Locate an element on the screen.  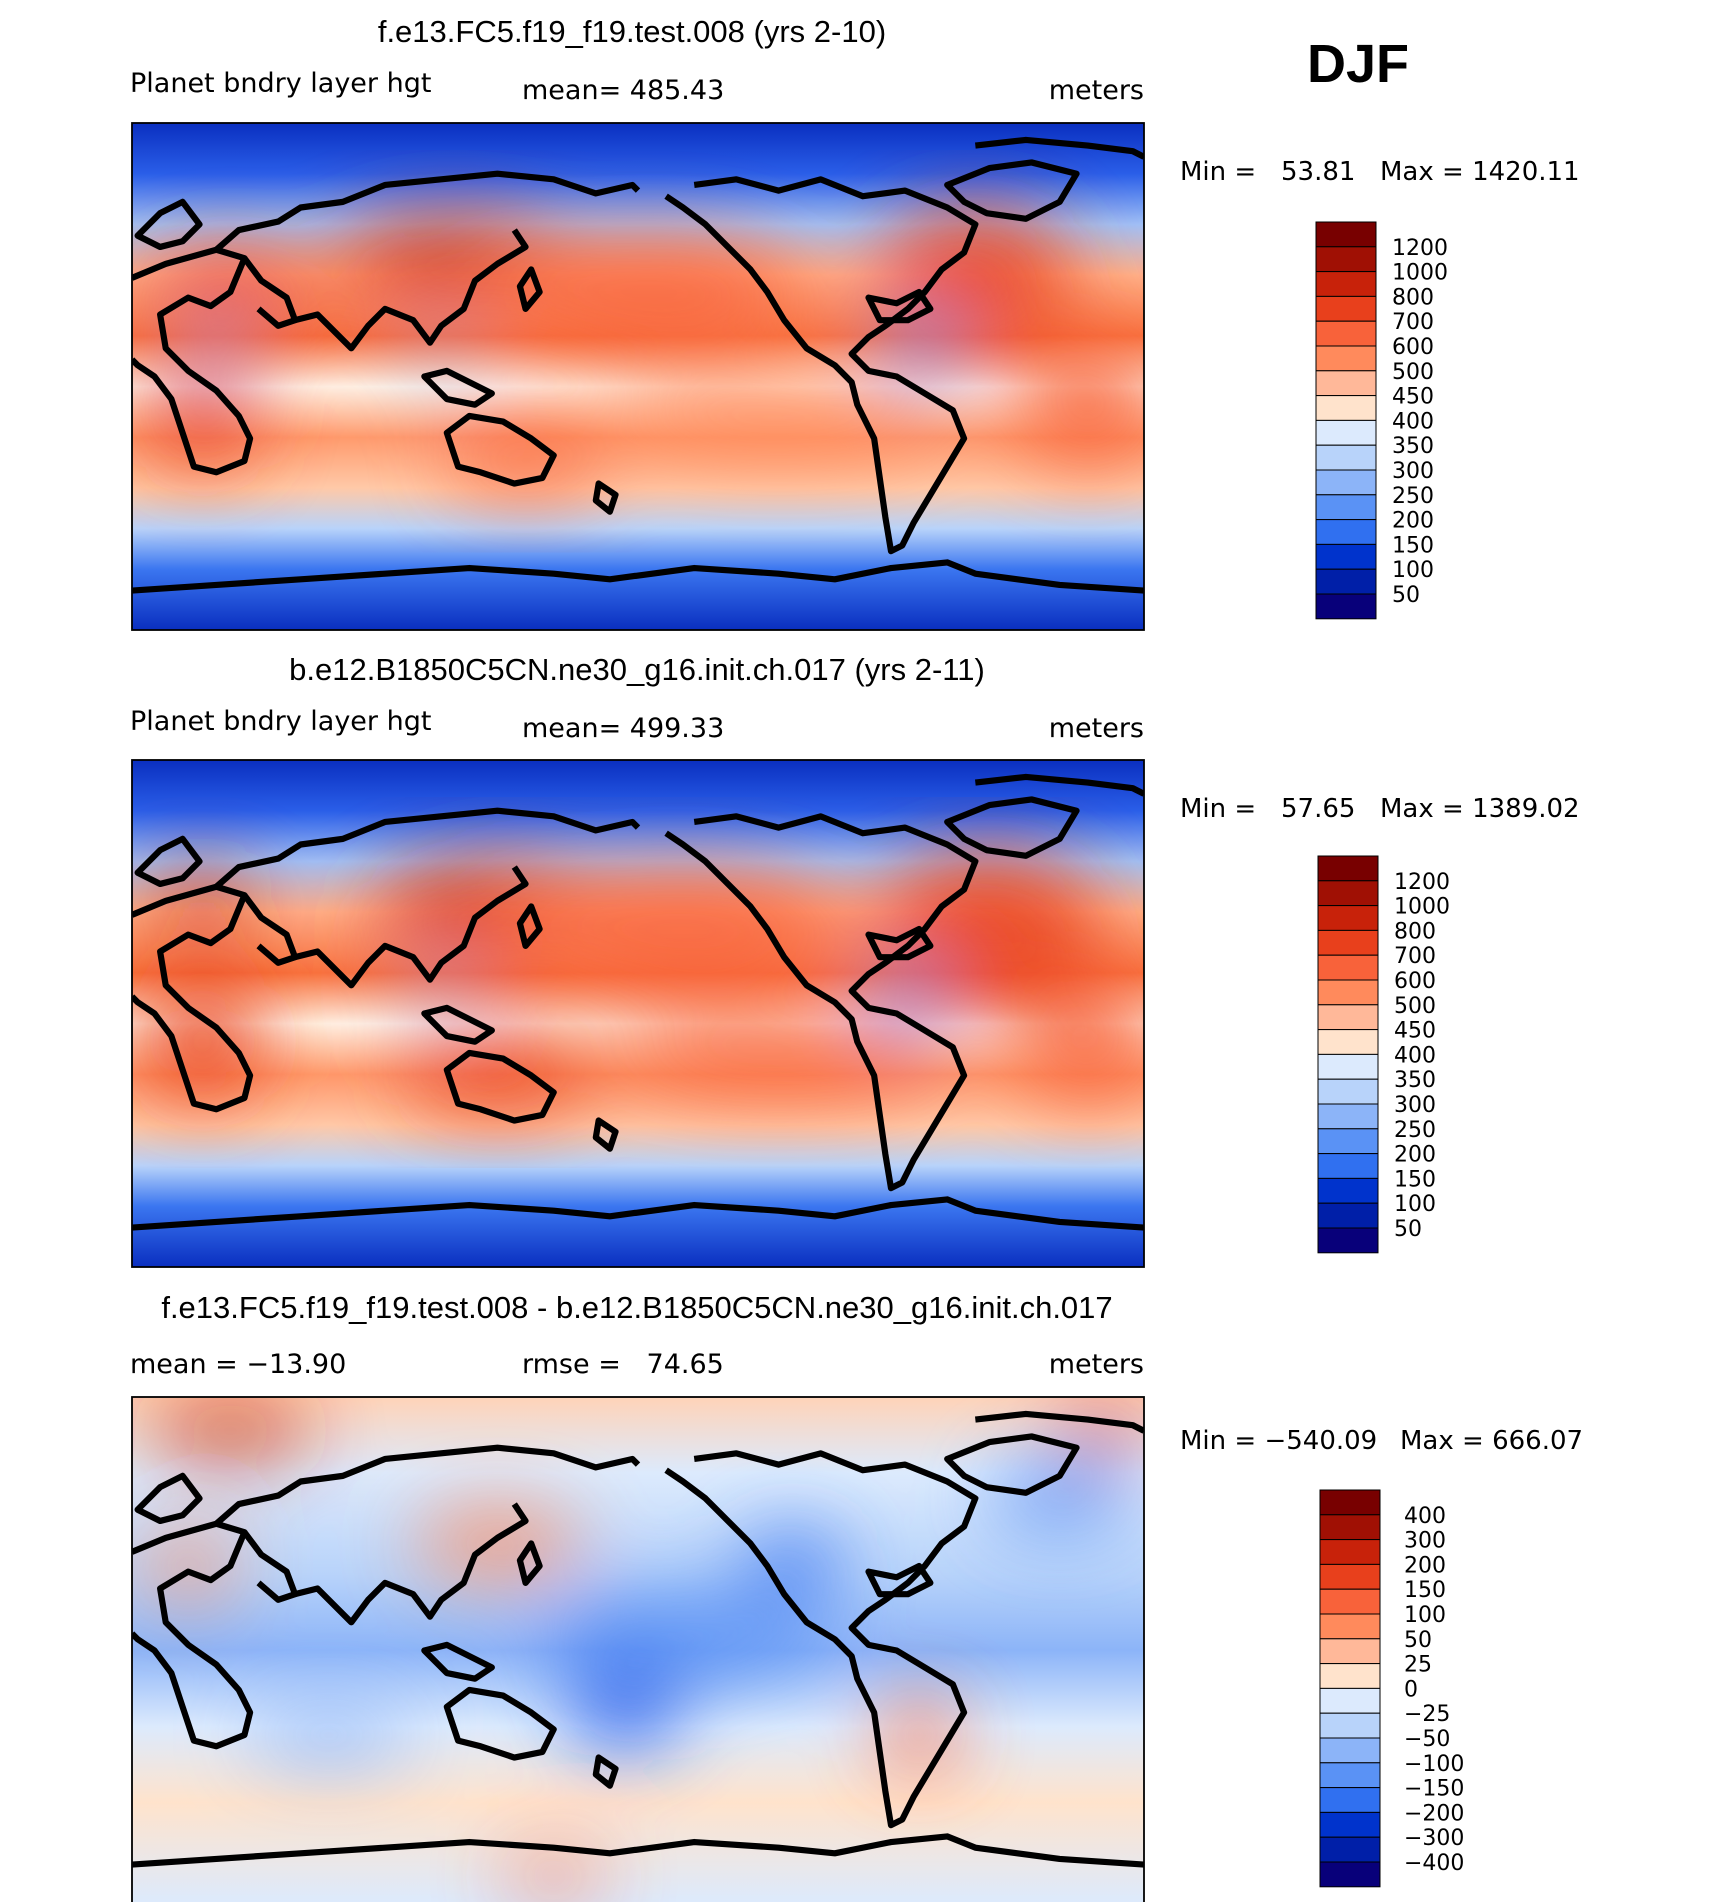
panel-1-variable: Planet bndry layer hgt is located at coordinates (280, 83).